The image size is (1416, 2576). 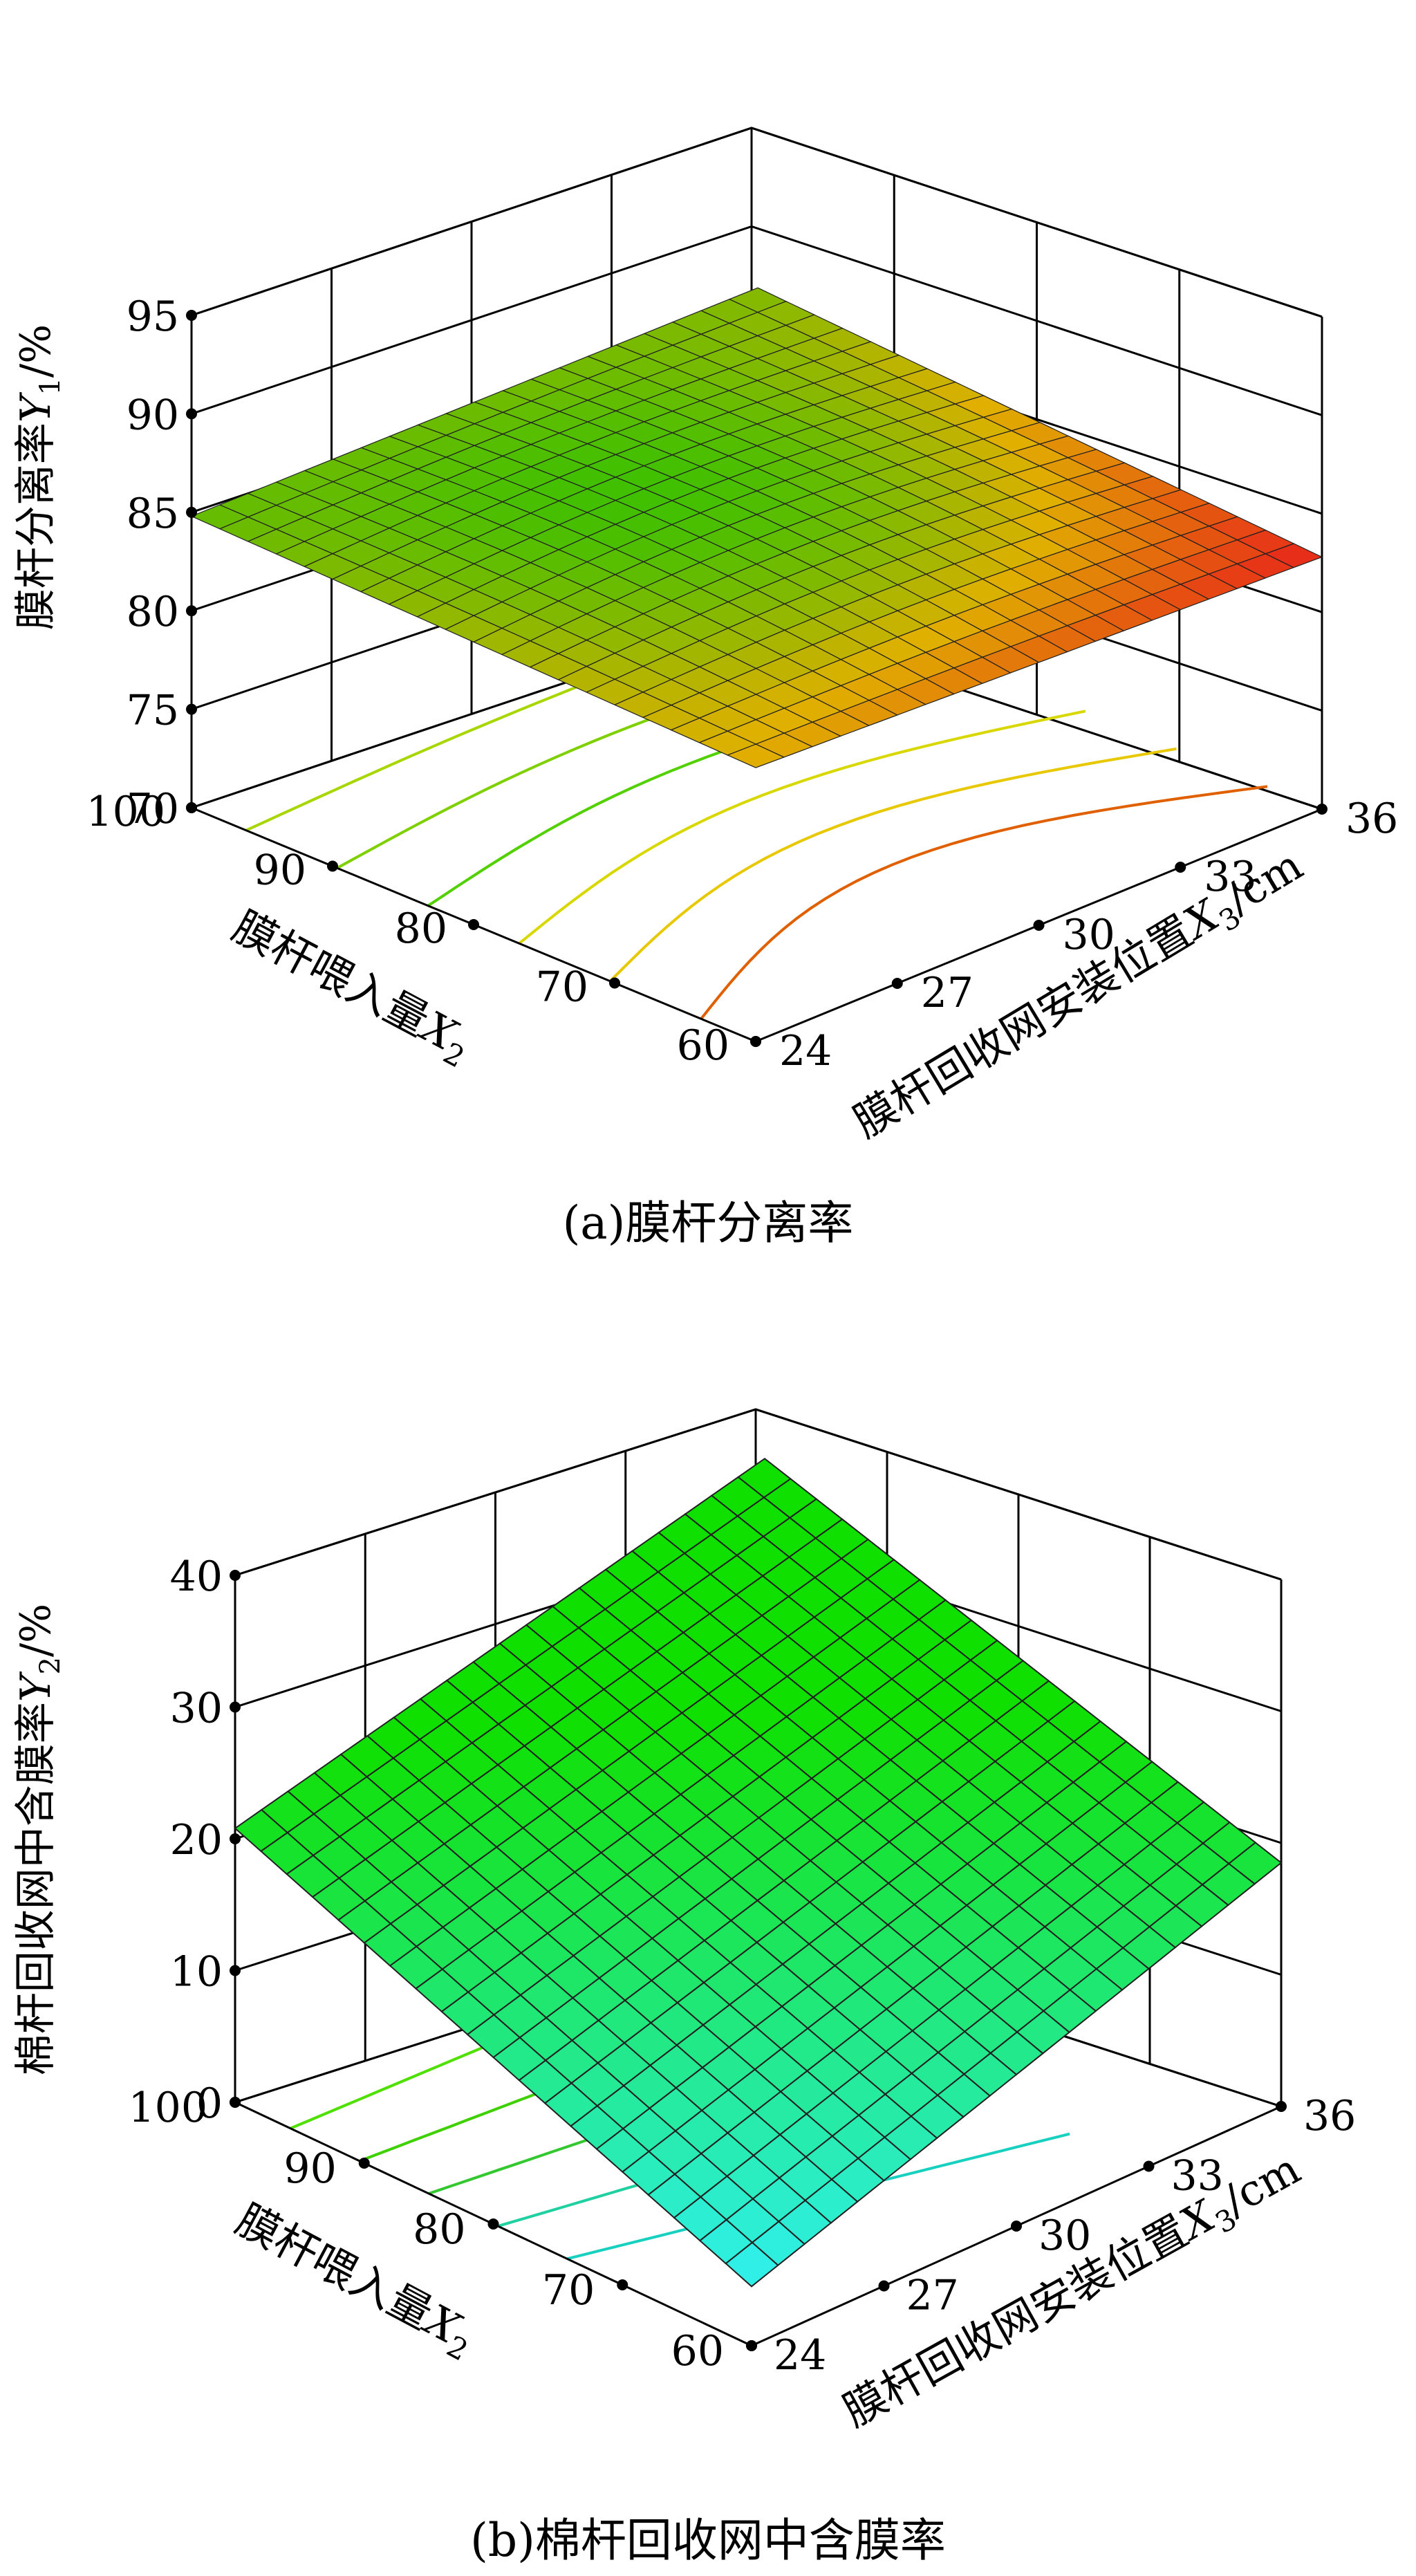 I want to click on wall-hgrid, so click(x=757, y=320).